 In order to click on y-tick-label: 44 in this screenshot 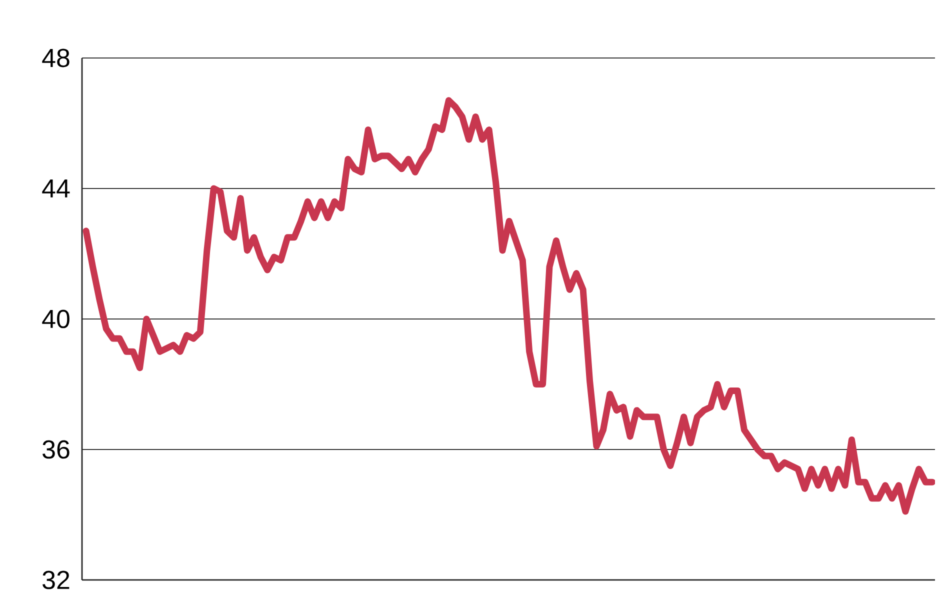, I will do `click(56, 189)`.